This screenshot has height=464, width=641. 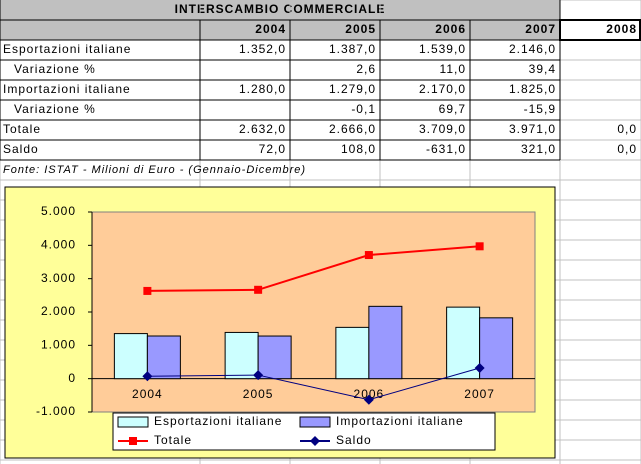 I want to click on legend-label: Saldo, so click(x=354, y=440).